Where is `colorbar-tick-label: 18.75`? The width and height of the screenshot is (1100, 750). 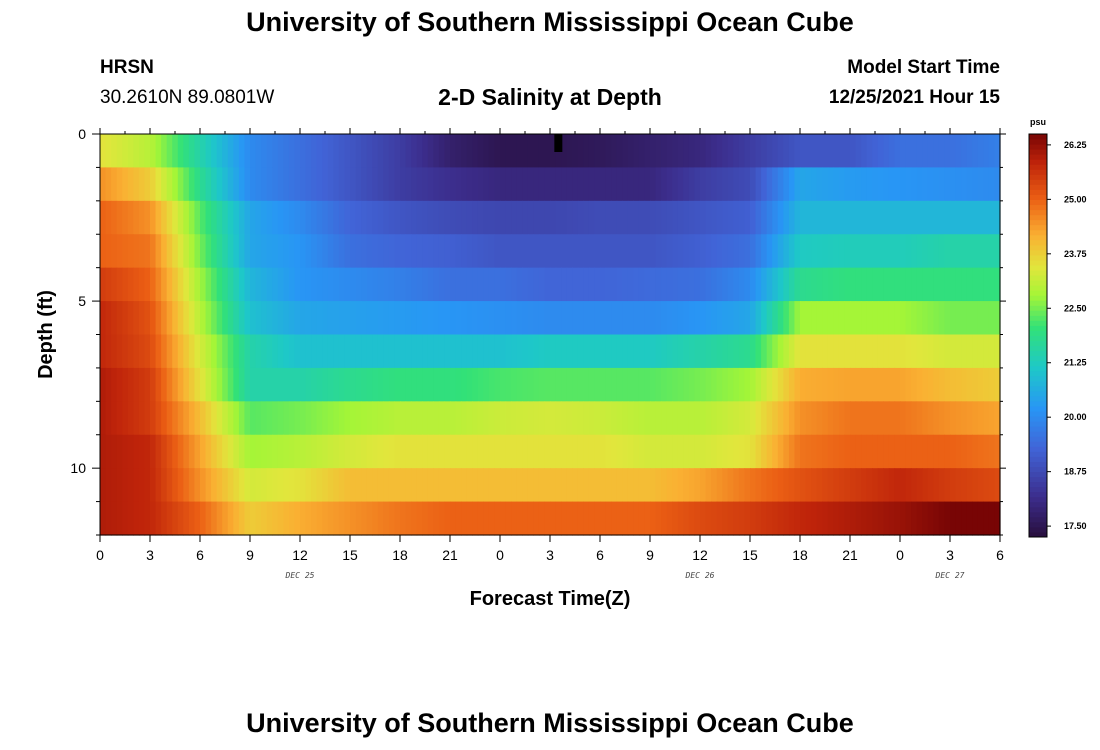
colorbar-tick-label: 18.75 is located at coordinates (1075, 472).